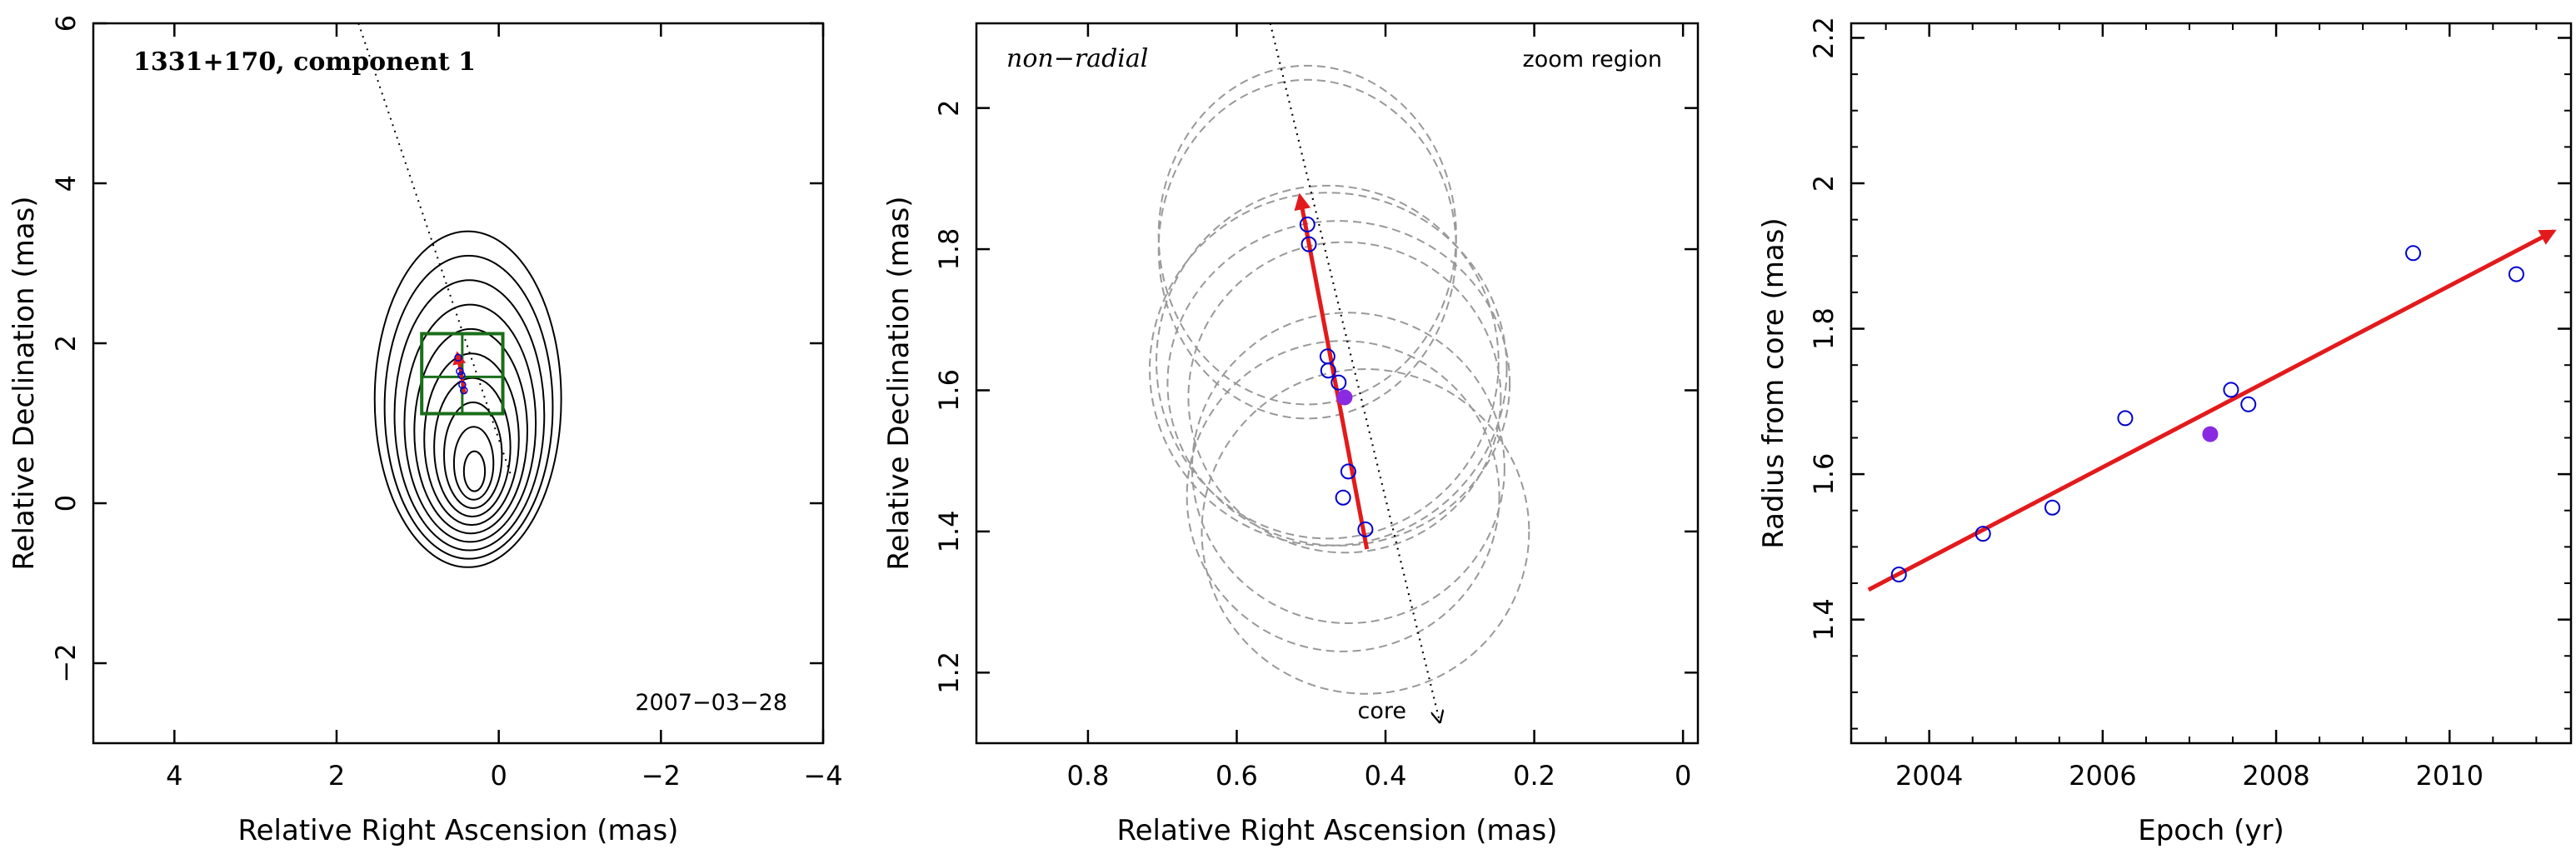 This screenshot has width=2576, height=854. I want to click on motion-arrow, so click(1332, 371).